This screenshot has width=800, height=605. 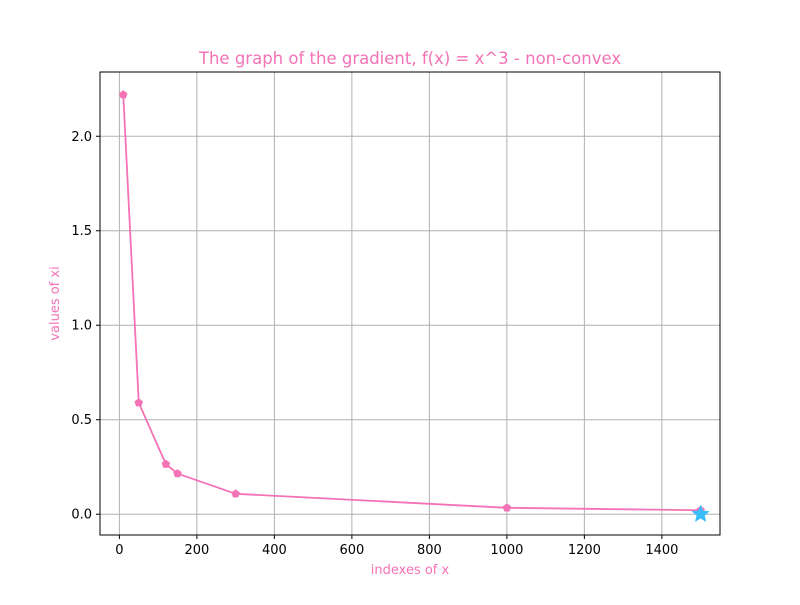 I want to click on y-axis-label: values of xi, so click(x=55, y=303).